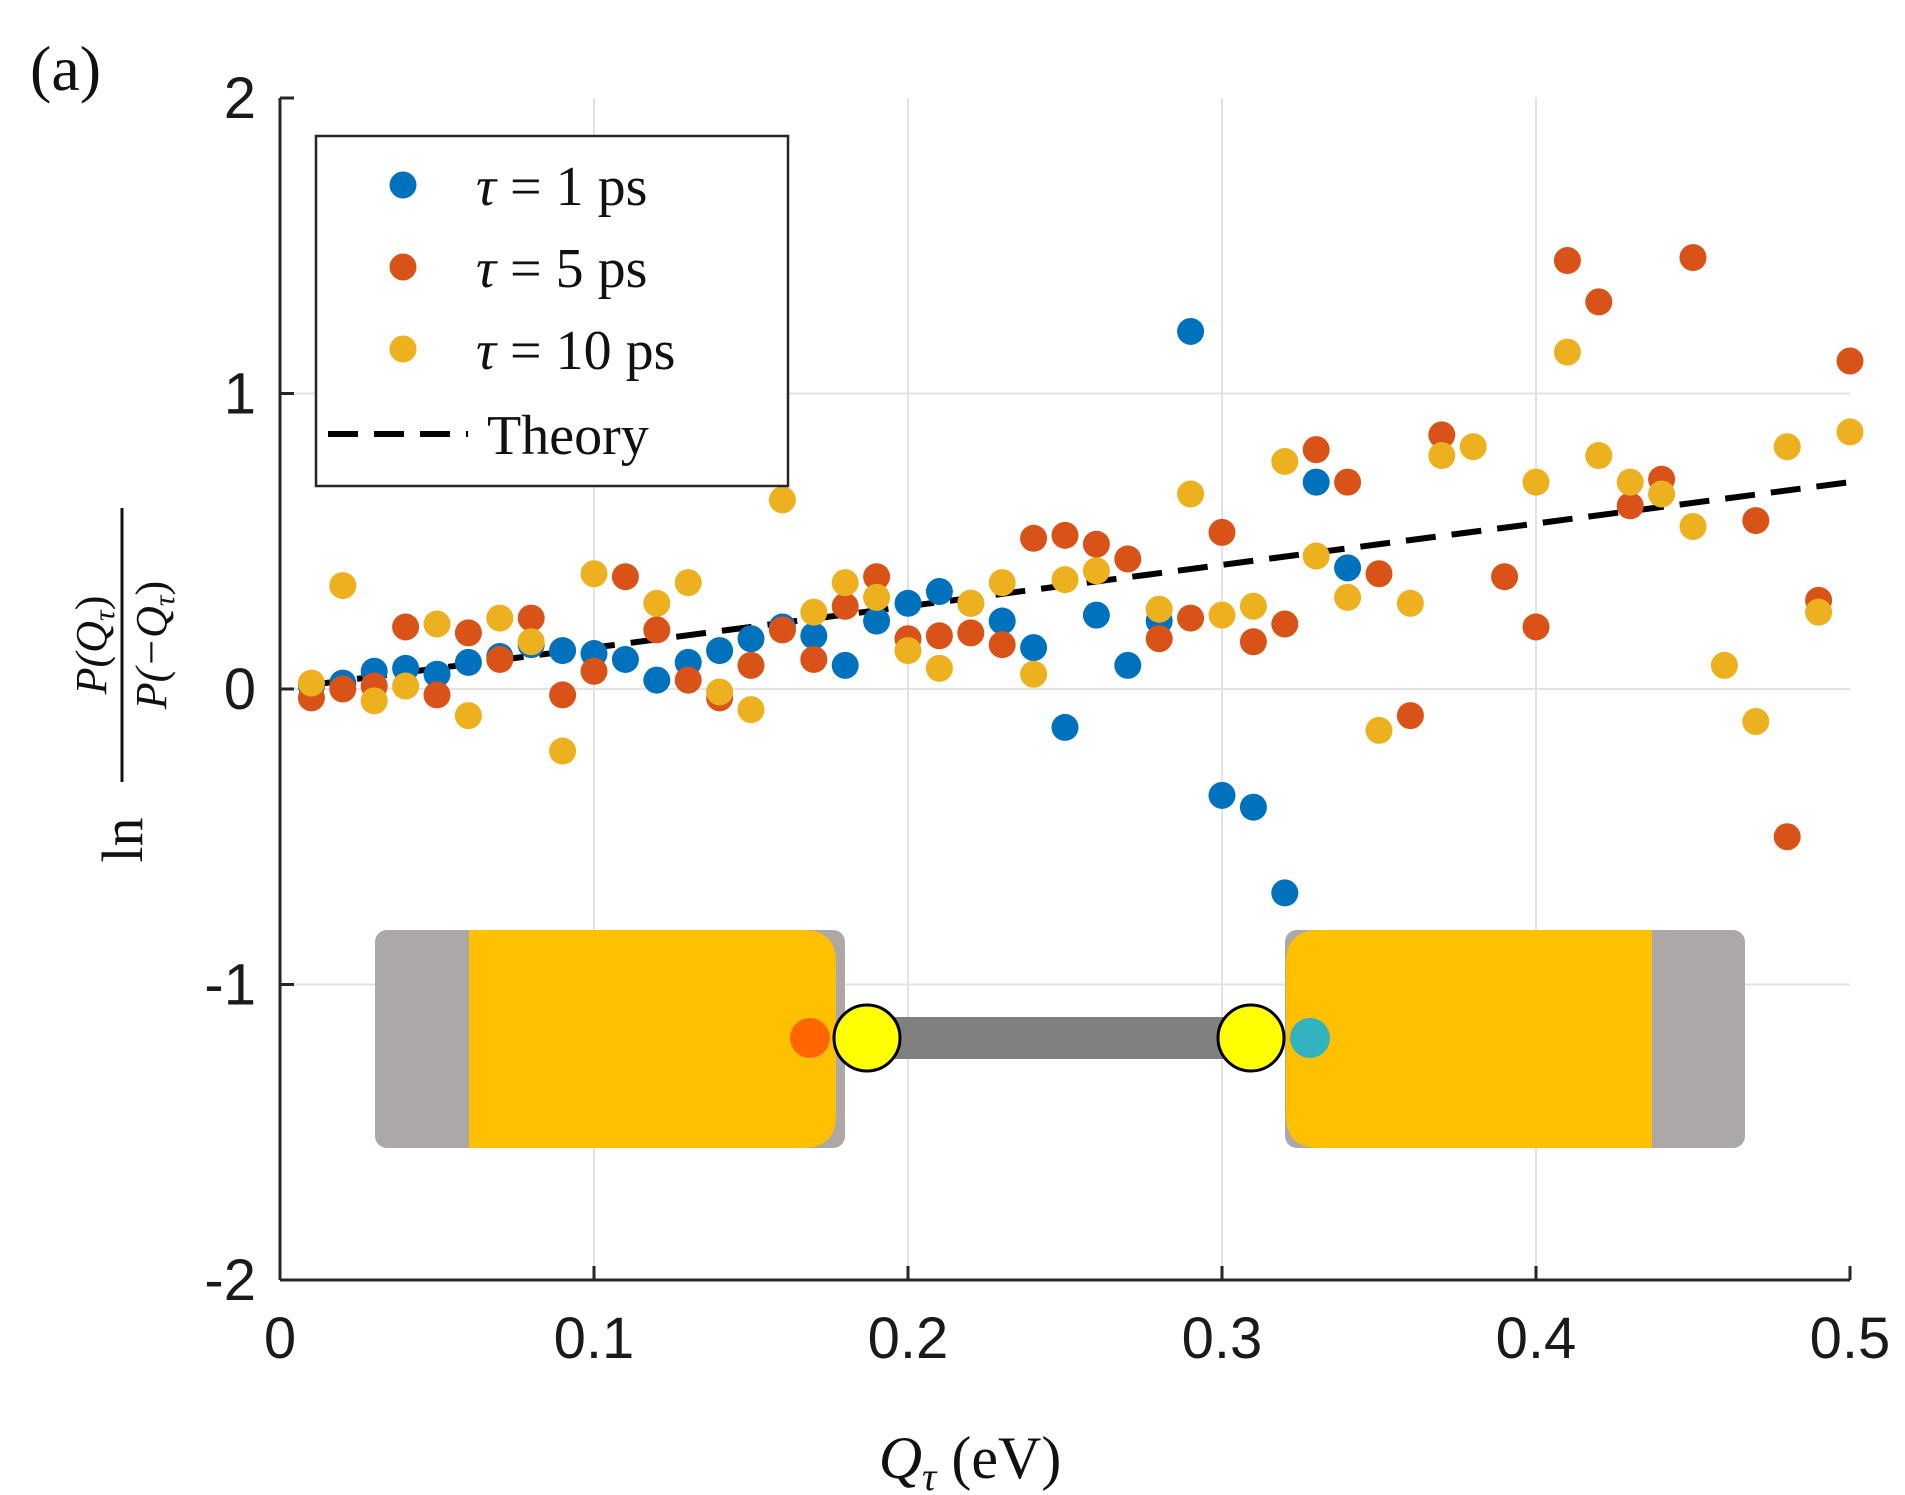 This screenshot has width=1905, height=1495. What do you see at coordinates (1850, 1338) in the screenshot?
I see `x-tick-label-5: 0.5` at bounding box center [1850, 1338].